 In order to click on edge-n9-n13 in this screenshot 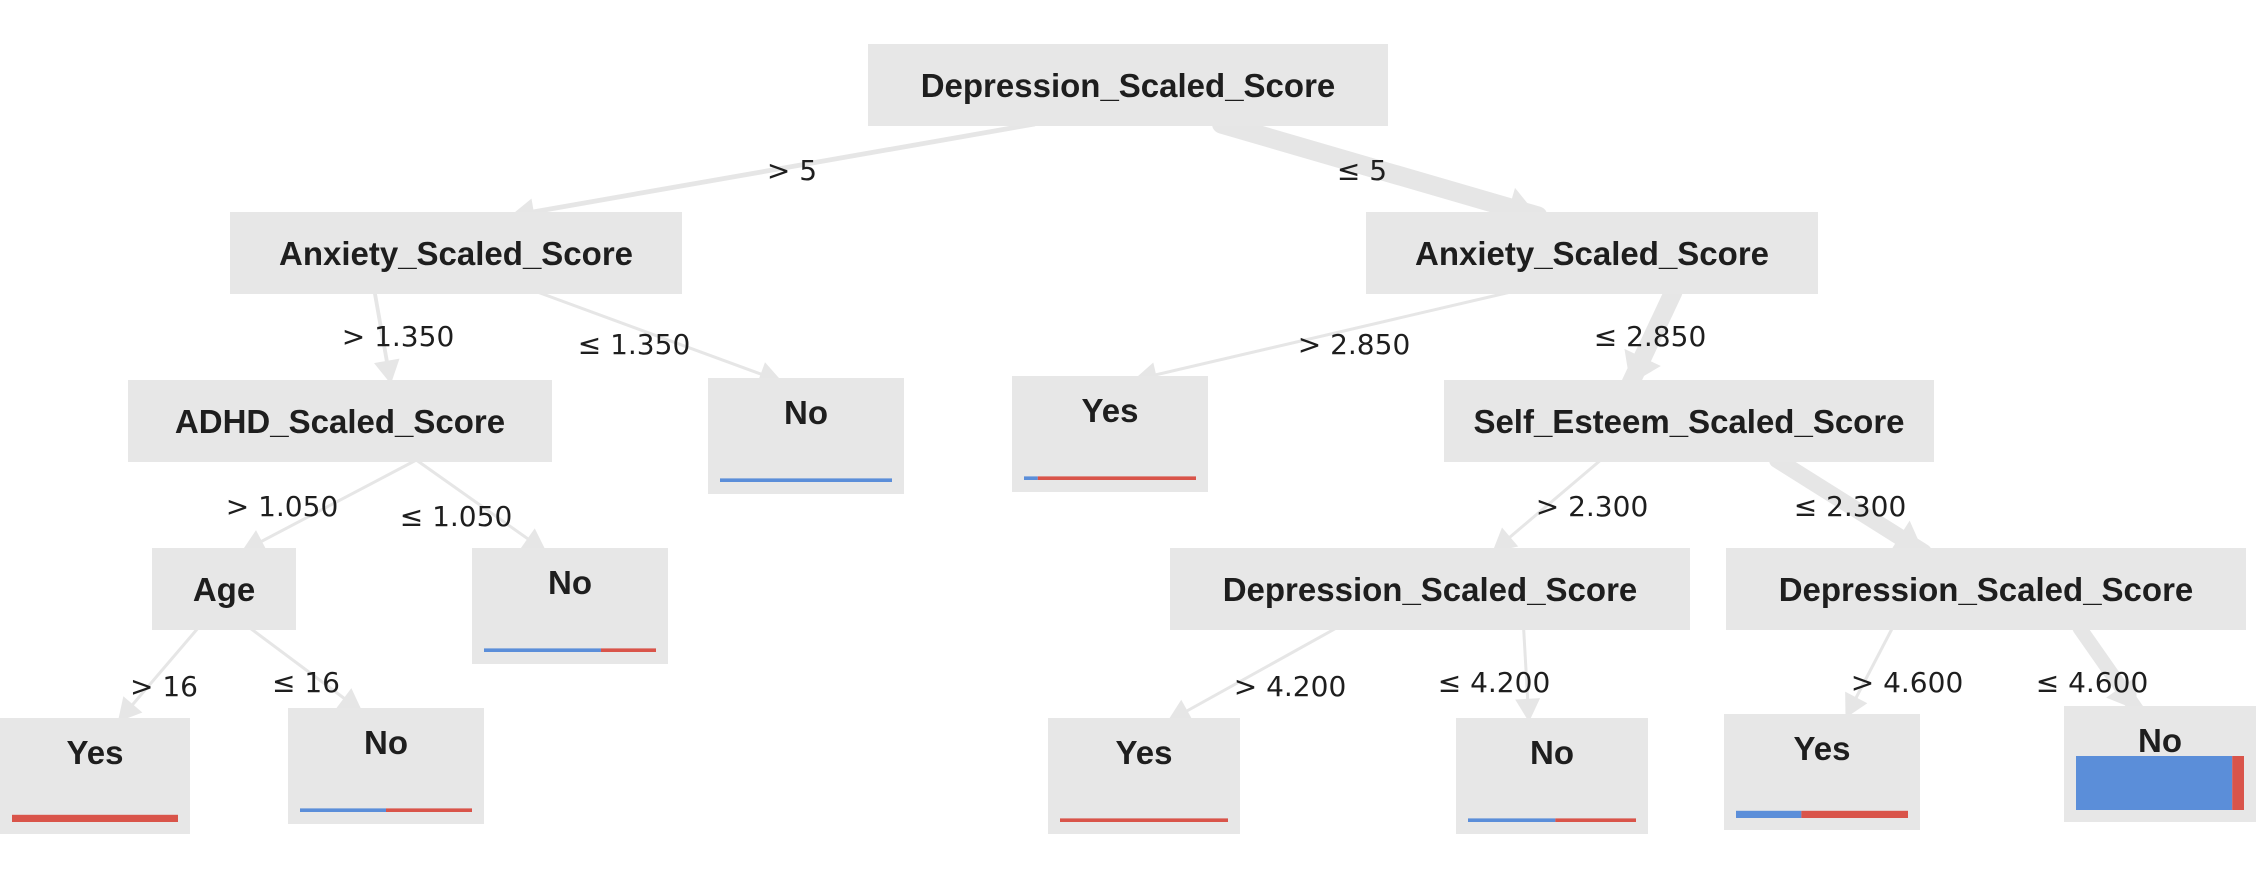, I will do `click(1251, 675)`.